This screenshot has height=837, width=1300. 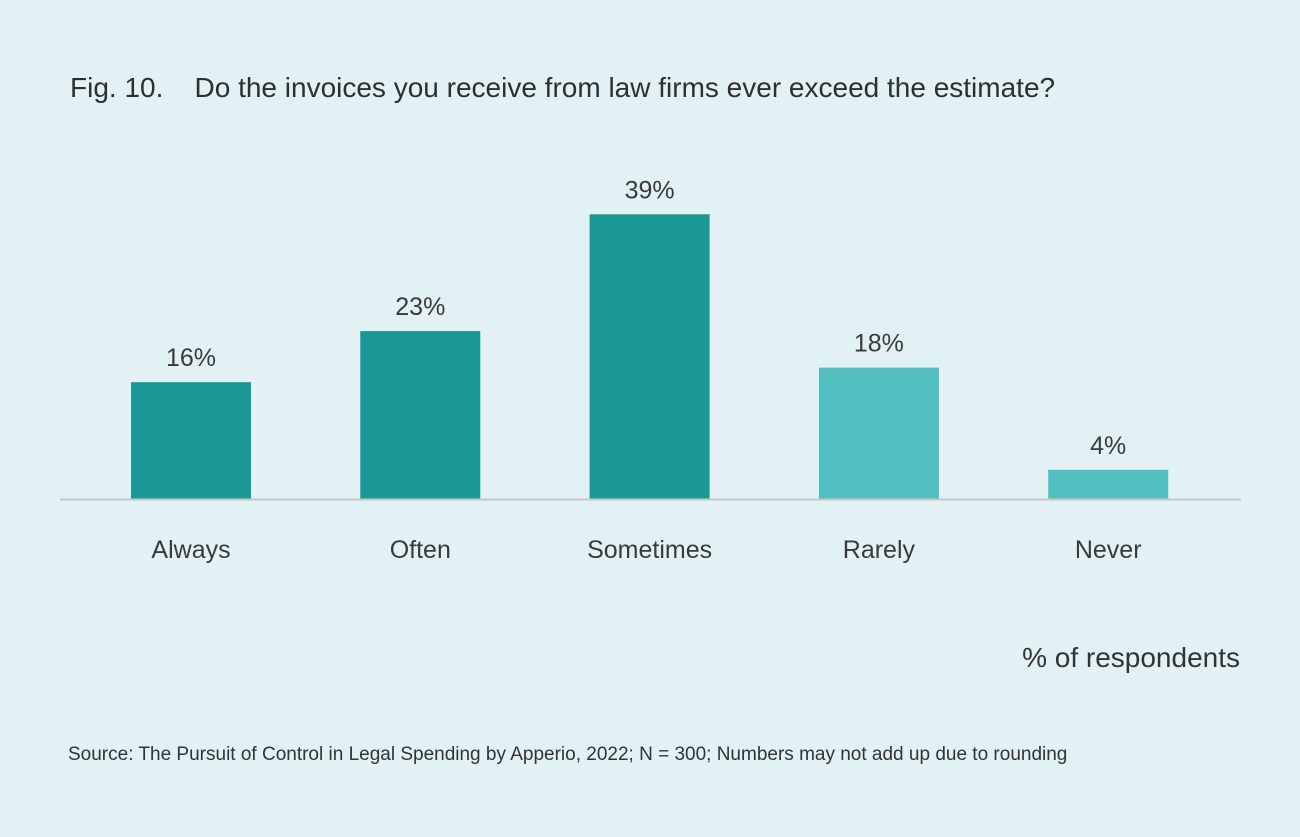 I want to click on value-label: 4%, so click(x=1108, y=446).